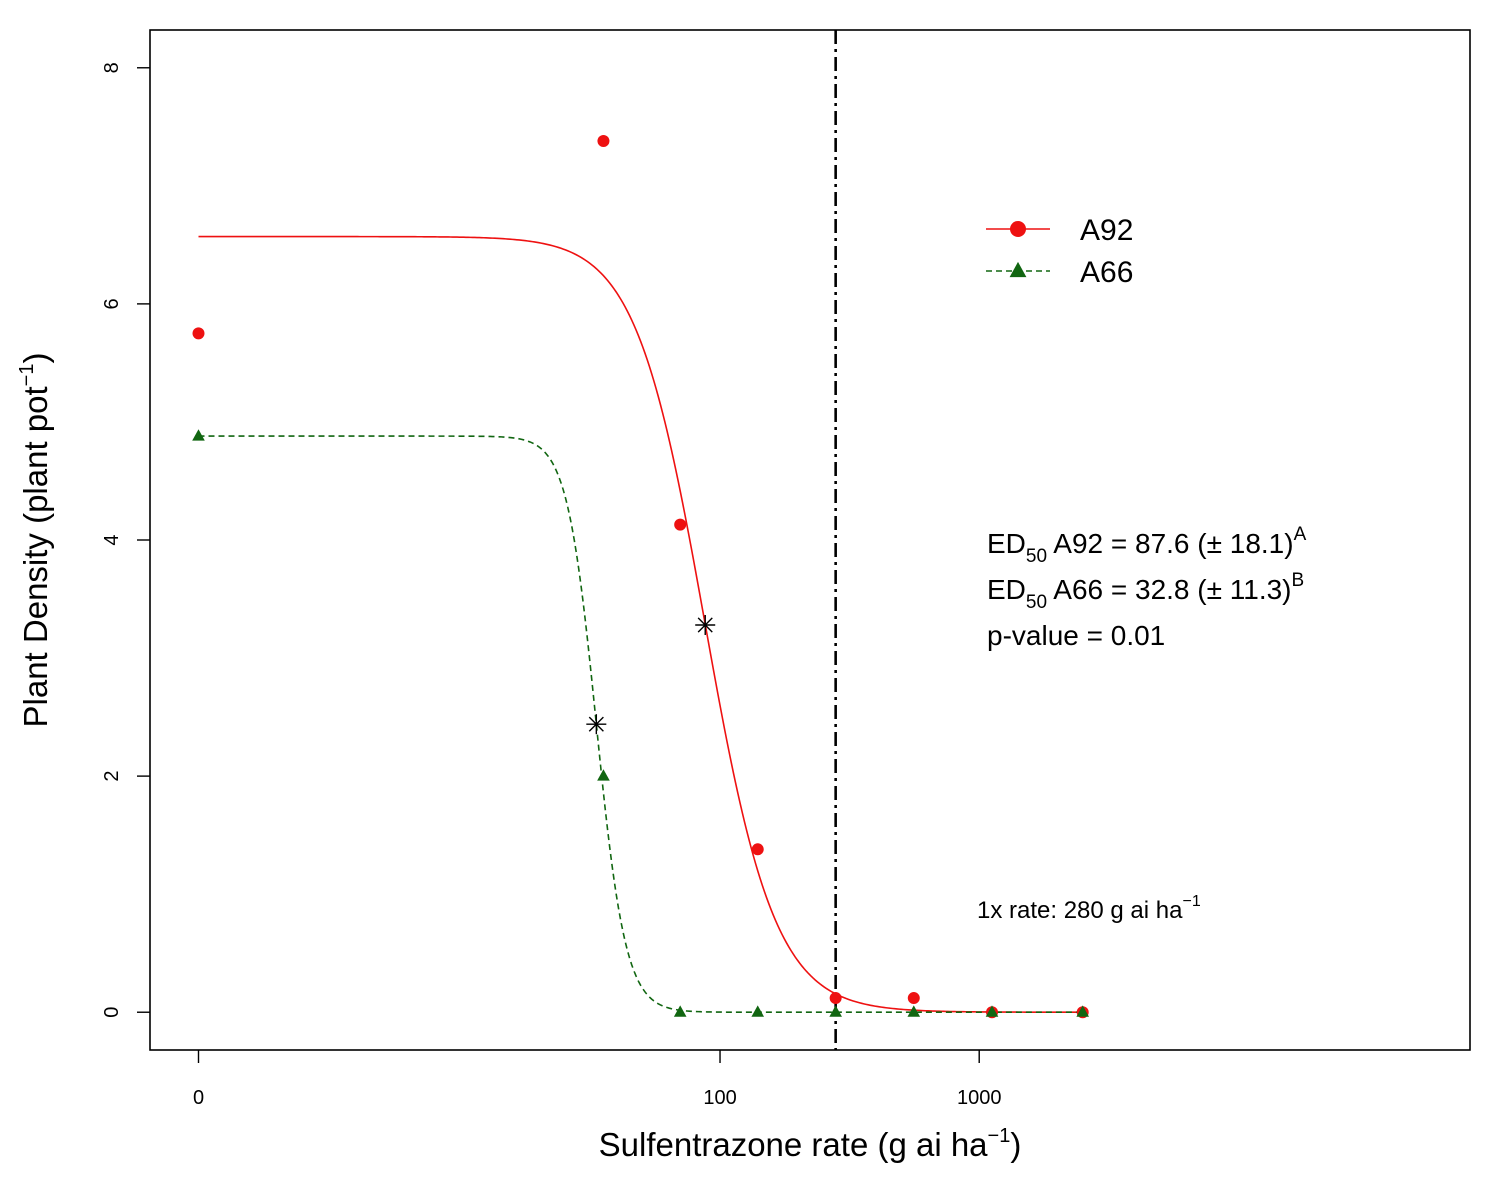  I want to click on x-axis-title-close: ), so click(1015, 1144).